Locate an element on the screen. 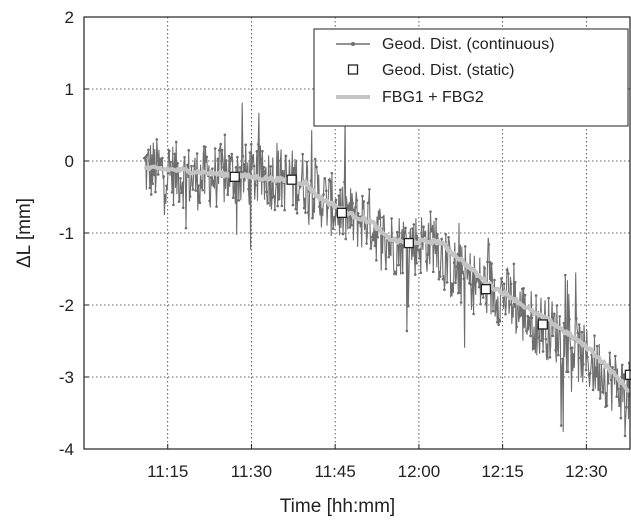 The image size is (631, 522). legend-label-static: Geod. Dist. (static) is located at coordinates (448, 70).